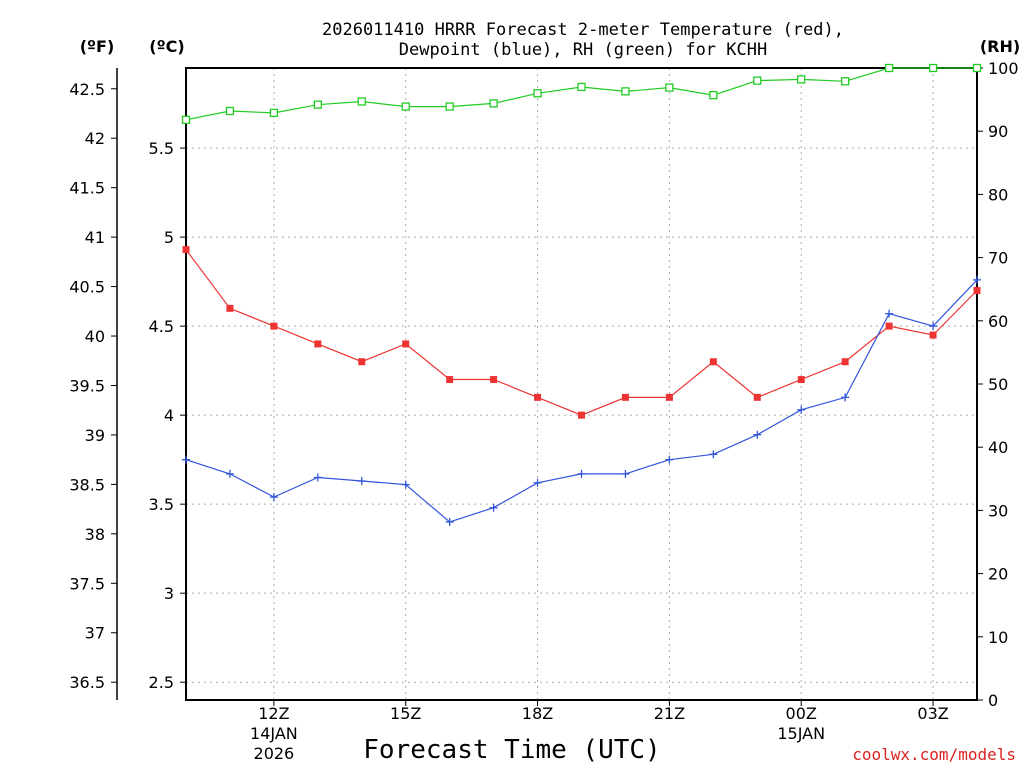 Image resolution: width=1024 pixels, height=768 pixels. Describe the element at coordinates (87, 188) in the screenshot. I see `fahrenheit-tick-label: 41.5` at that location.